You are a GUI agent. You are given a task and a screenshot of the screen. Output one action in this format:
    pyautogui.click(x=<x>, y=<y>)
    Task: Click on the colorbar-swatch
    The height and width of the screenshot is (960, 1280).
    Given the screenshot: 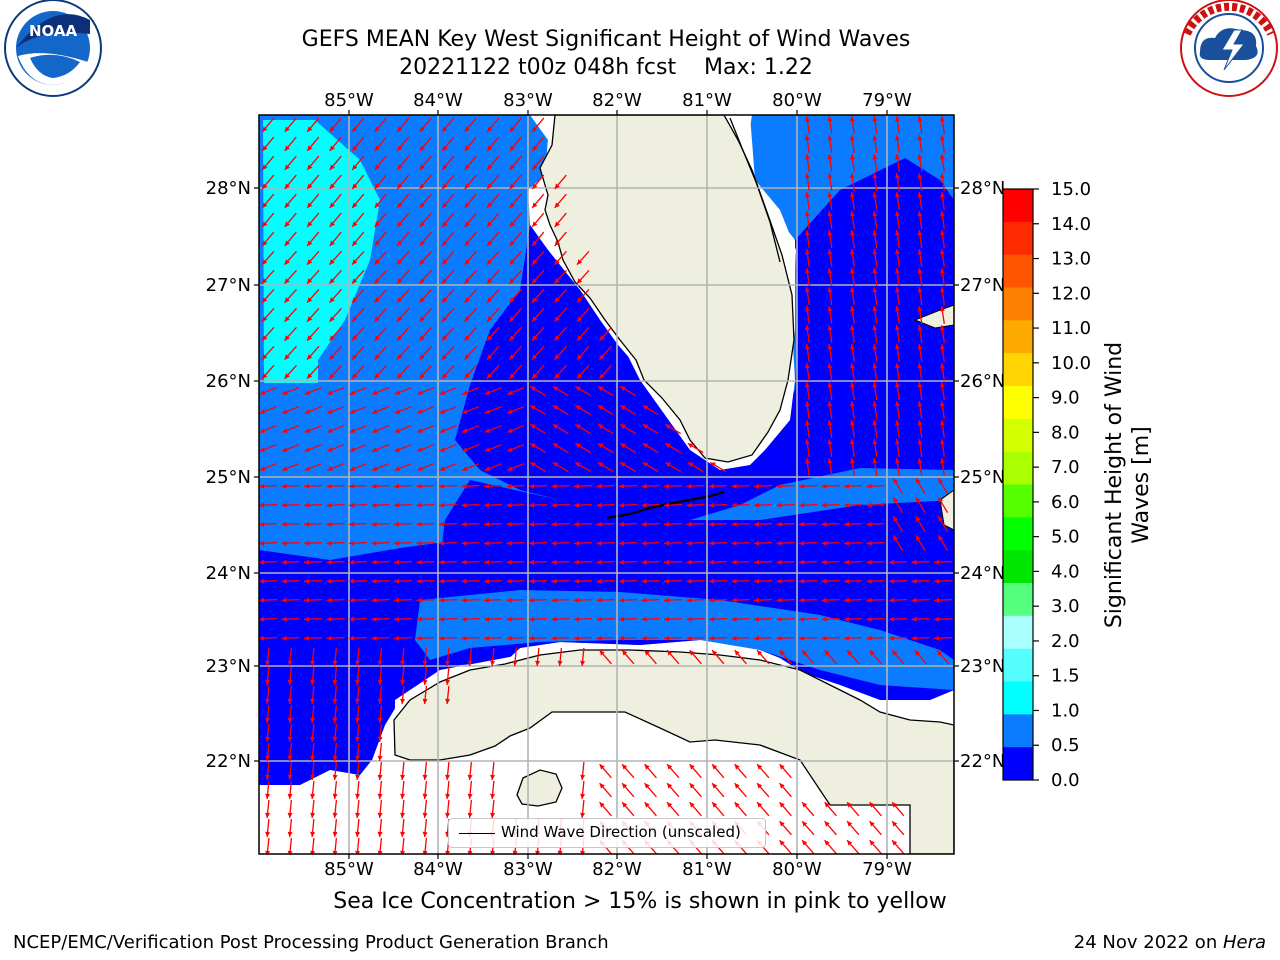 What is the action you would take?
    pyautogui.click(x=1018, y=632)
    